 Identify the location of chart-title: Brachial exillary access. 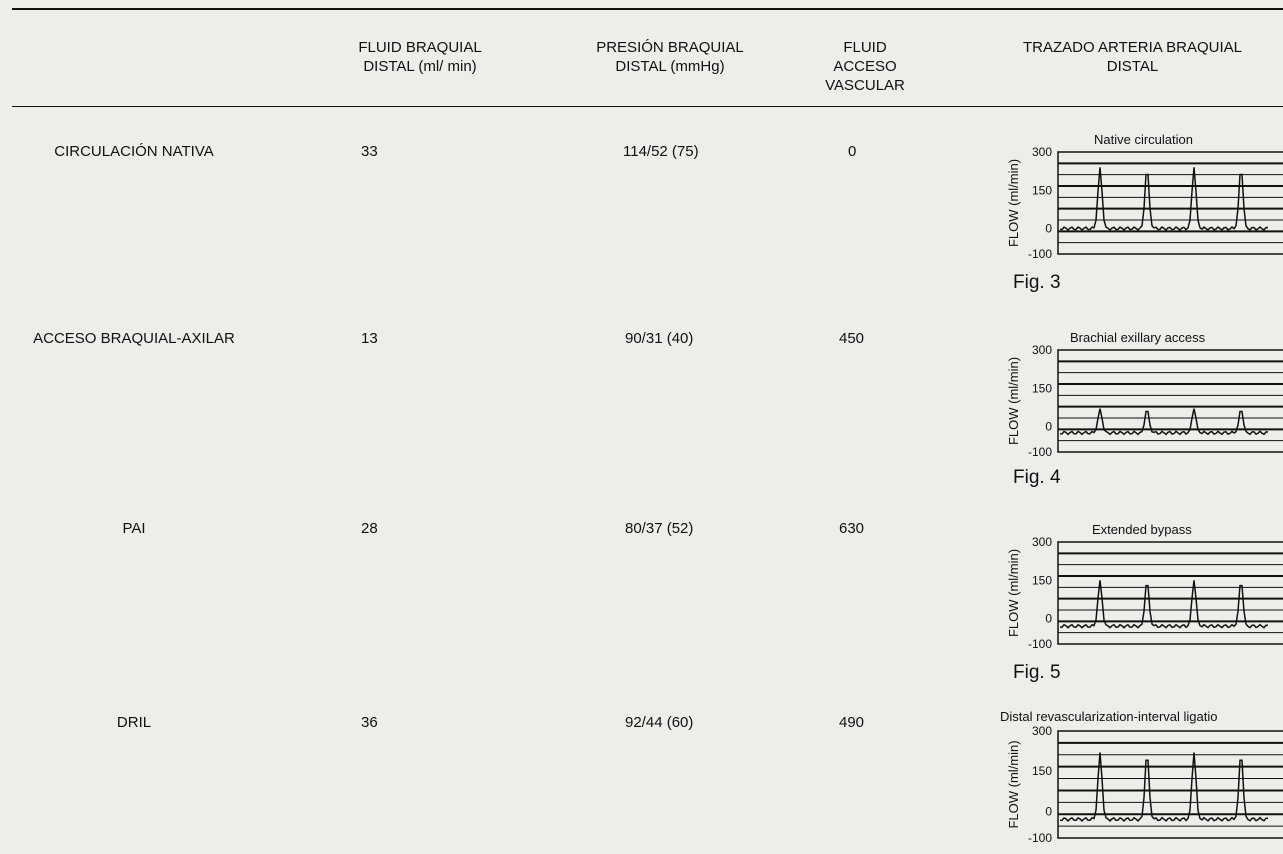
(1138, 337).